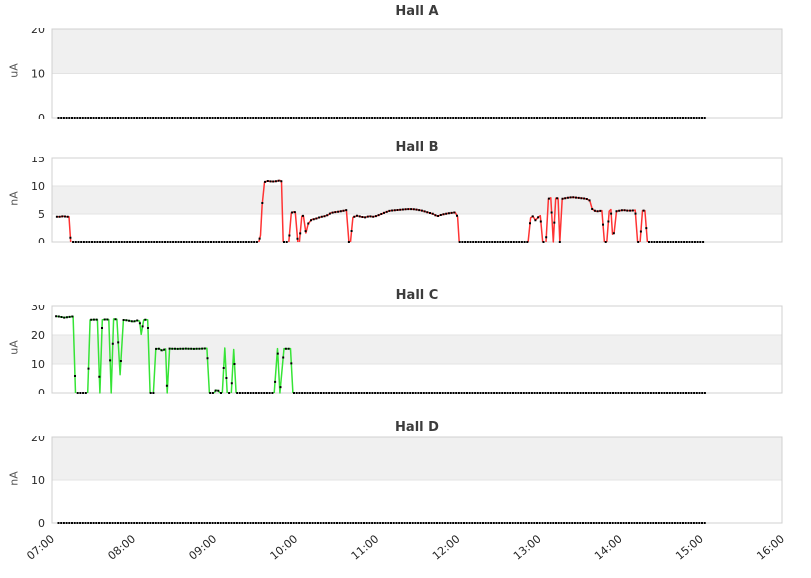  What do you see at coordinates (38, 161) in the screenshot?
I see `y-tick-label: 15` at bounding box center [38, 161].